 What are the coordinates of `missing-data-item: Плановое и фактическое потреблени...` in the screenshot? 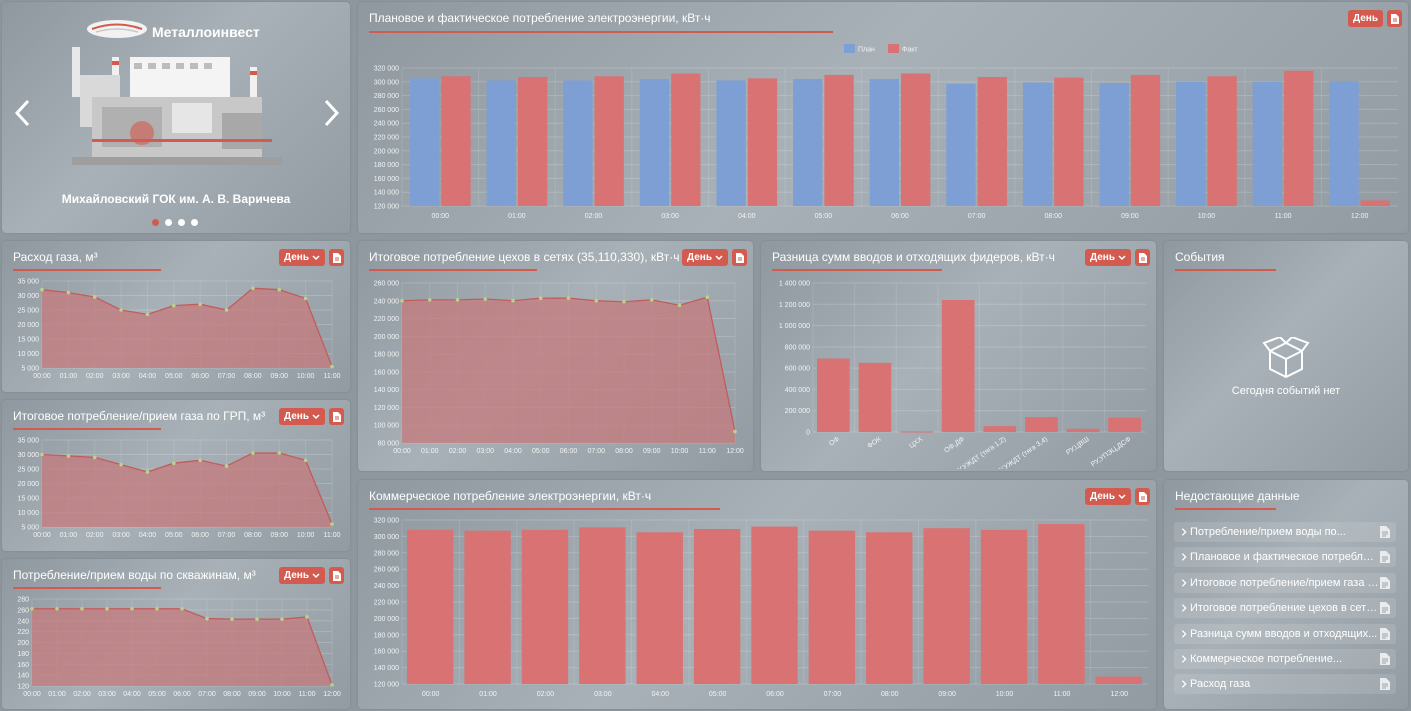 It's located at (1285, 557).